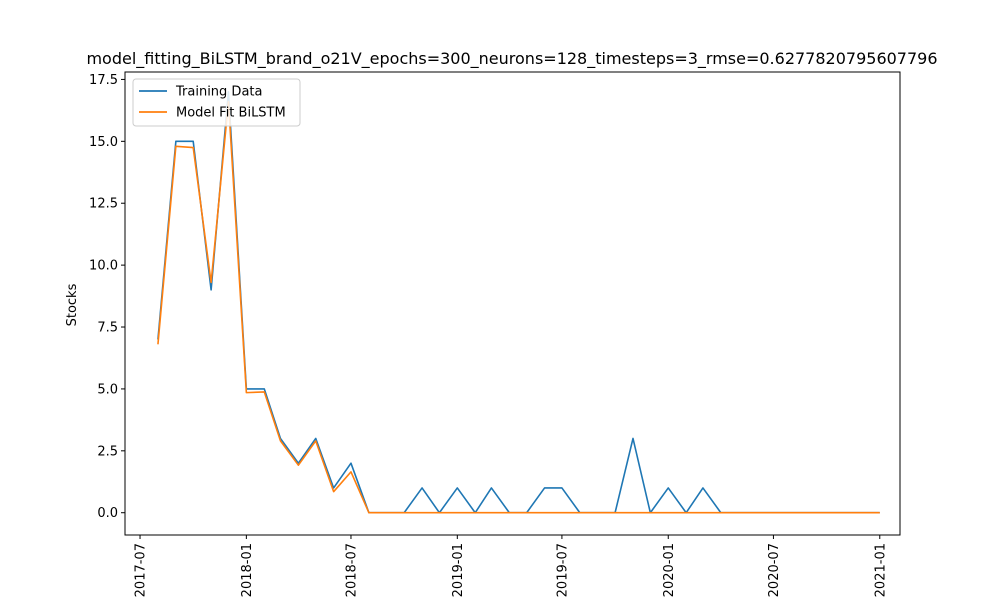 The height and width of the screenshot is (600, 1000). Describe the element at coordinates (247, 570) in the screenshot. I see `x-tick-label: 2018-01` at that location.